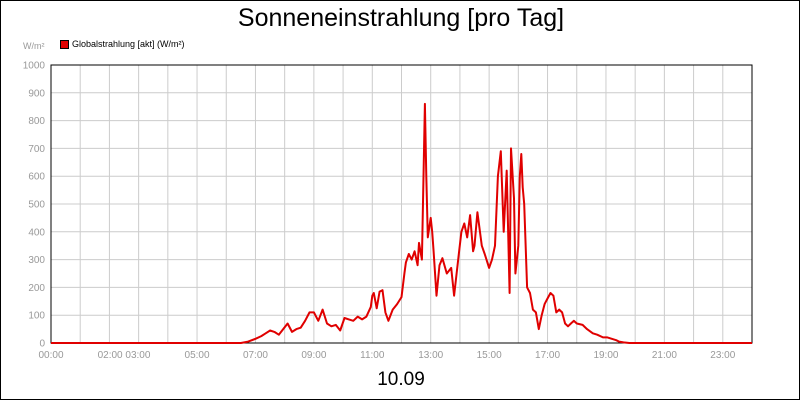 Image resolution: width=800 pixels, height=400 pixels. What do you see at coordinates (36, 316) in the screenshot?
I see `y-tick-label: 100` at bounding box center [36, 316].